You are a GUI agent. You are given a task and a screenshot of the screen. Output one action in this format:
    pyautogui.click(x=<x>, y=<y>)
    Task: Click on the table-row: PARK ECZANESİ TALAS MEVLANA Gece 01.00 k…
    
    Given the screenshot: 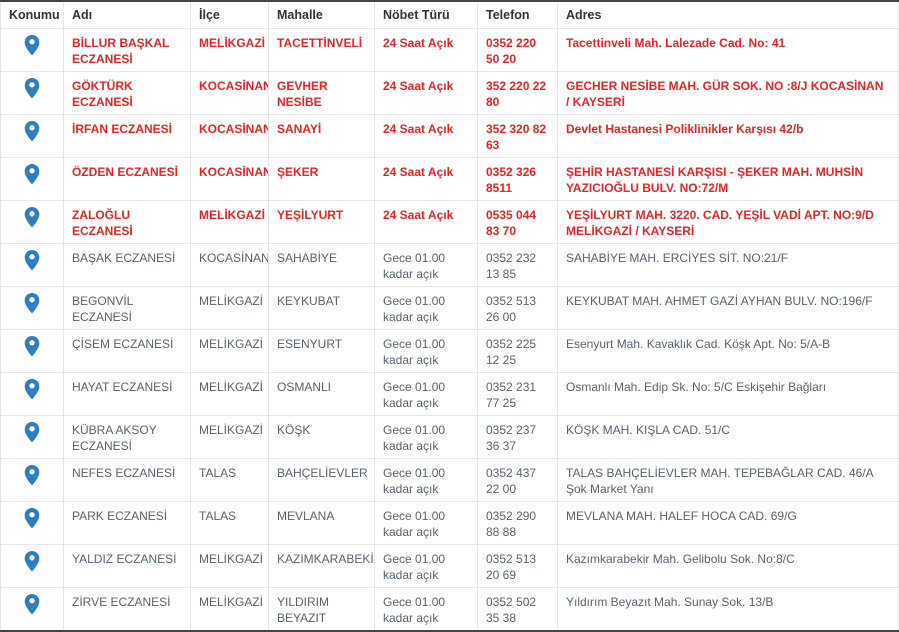 What is the action you would take?
    pyautogui.click(x=449, y=522)
    